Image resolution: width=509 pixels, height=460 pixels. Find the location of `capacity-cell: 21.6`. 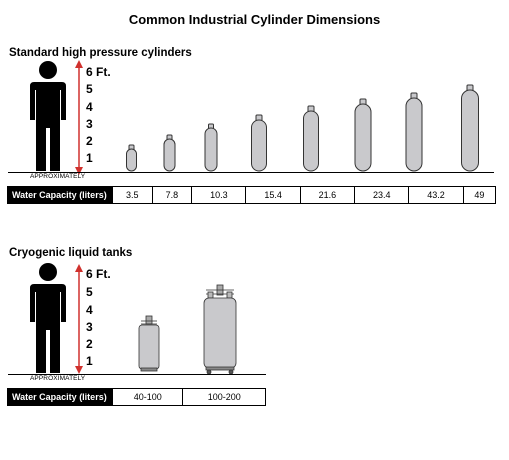

capacity-cell: 21.6 is located at coordinates (327, 195).